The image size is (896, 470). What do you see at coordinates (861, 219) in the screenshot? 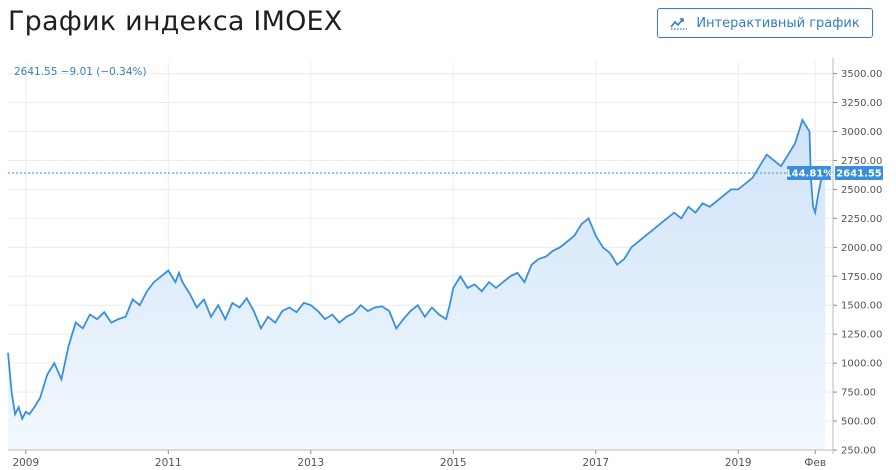
I see `y-tick-label: 2250.00` at bounding box center [861, 219].